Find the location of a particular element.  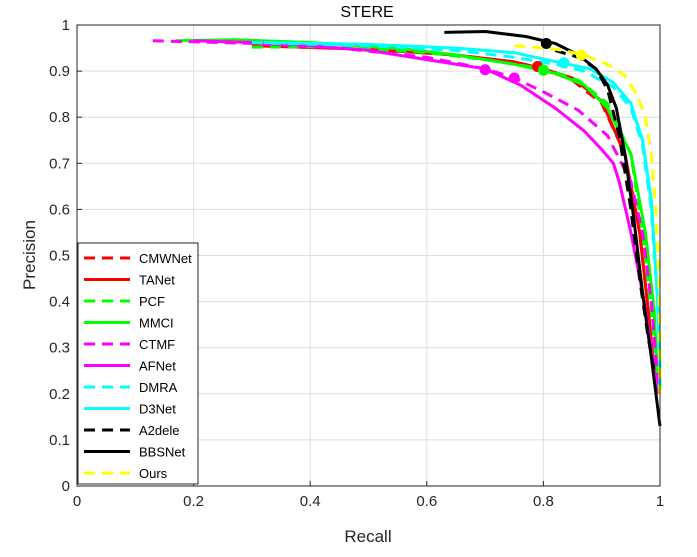

chart-title: STERE is located at coordinates (366, 12).